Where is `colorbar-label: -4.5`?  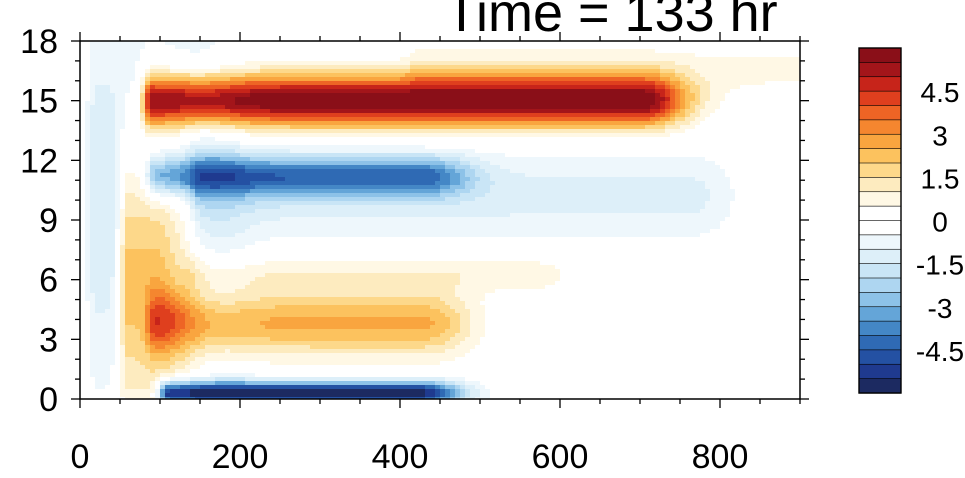 colorbar-label: -4.5 is located at coordinates (940, 351).